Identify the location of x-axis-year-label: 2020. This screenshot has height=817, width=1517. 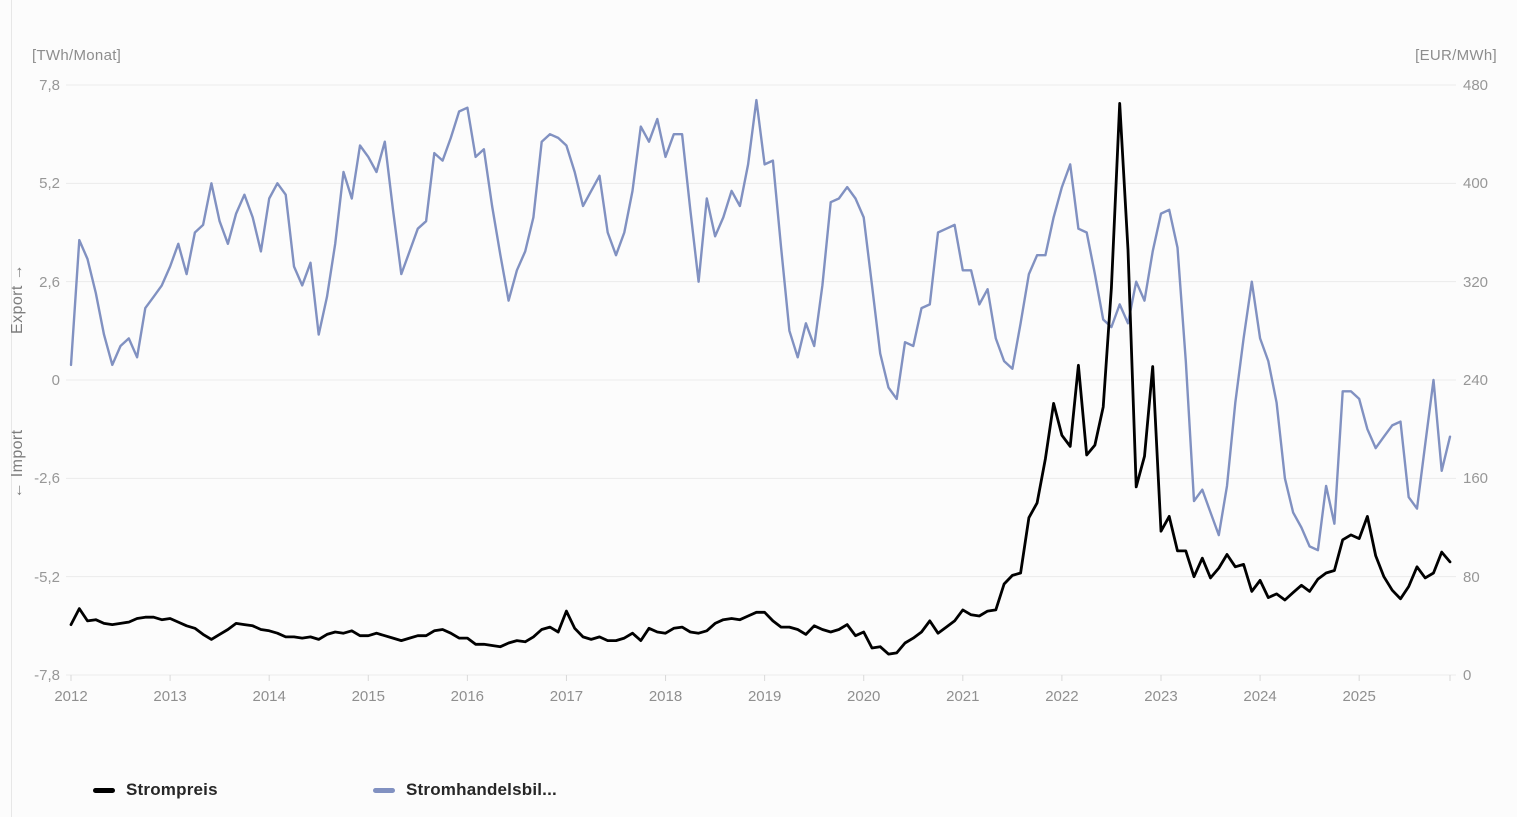
(864, 696).